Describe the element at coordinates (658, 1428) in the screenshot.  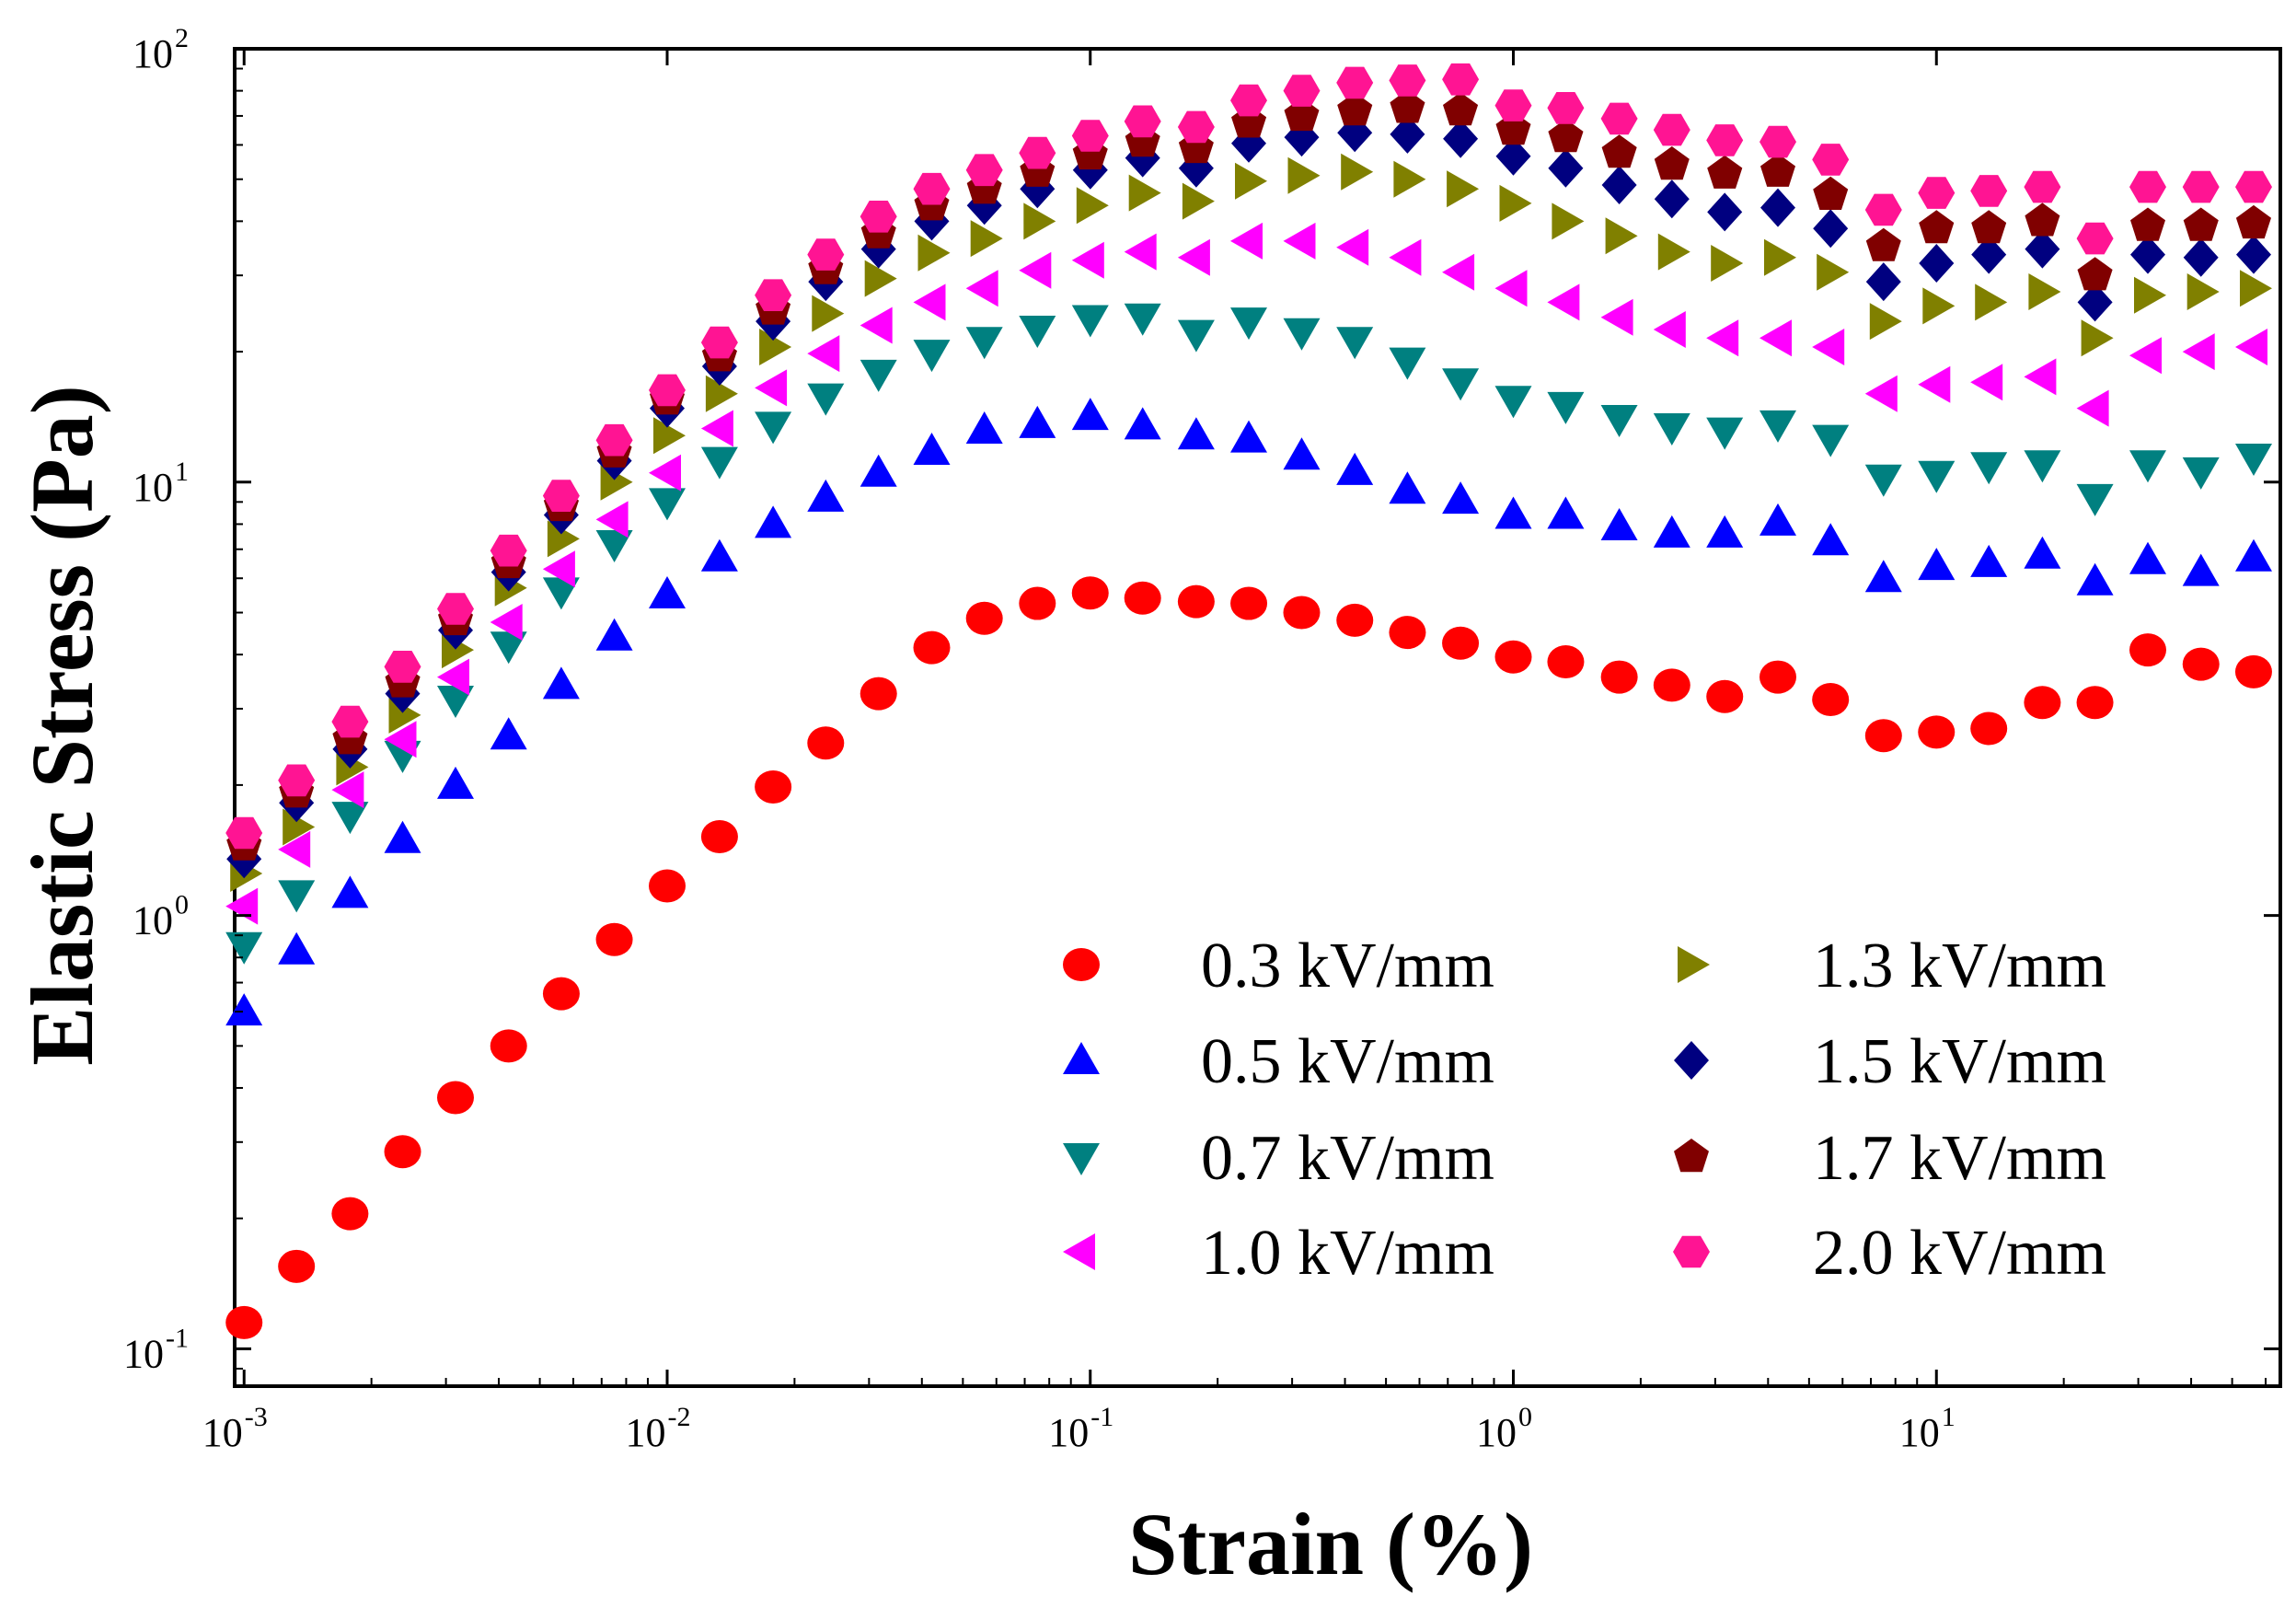
I see `x-tick-label: 10⁻²` at that location.